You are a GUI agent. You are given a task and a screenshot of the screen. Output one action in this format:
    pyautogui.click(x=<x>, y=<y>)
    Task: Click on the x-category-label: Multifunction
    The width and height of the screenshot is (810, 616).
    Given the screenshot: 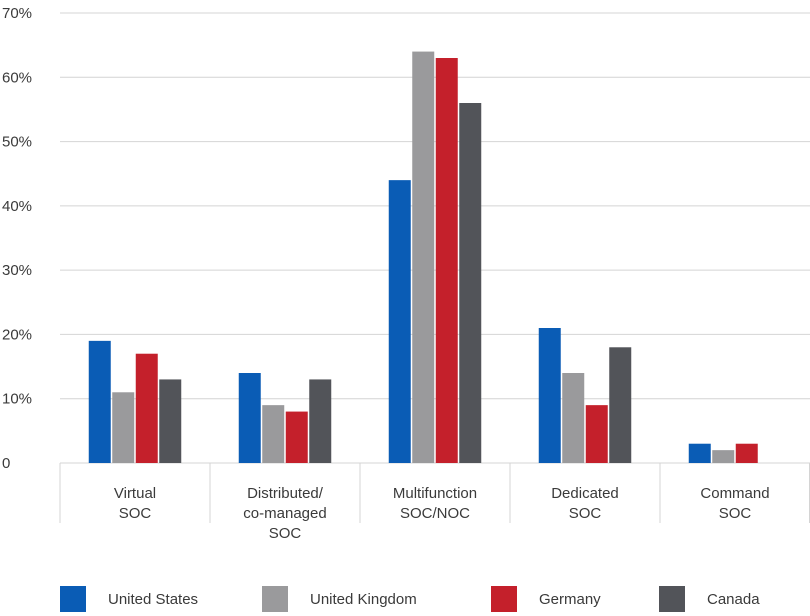 What is the action you would take?
    pyautogui.click(x=435, y=493)
    